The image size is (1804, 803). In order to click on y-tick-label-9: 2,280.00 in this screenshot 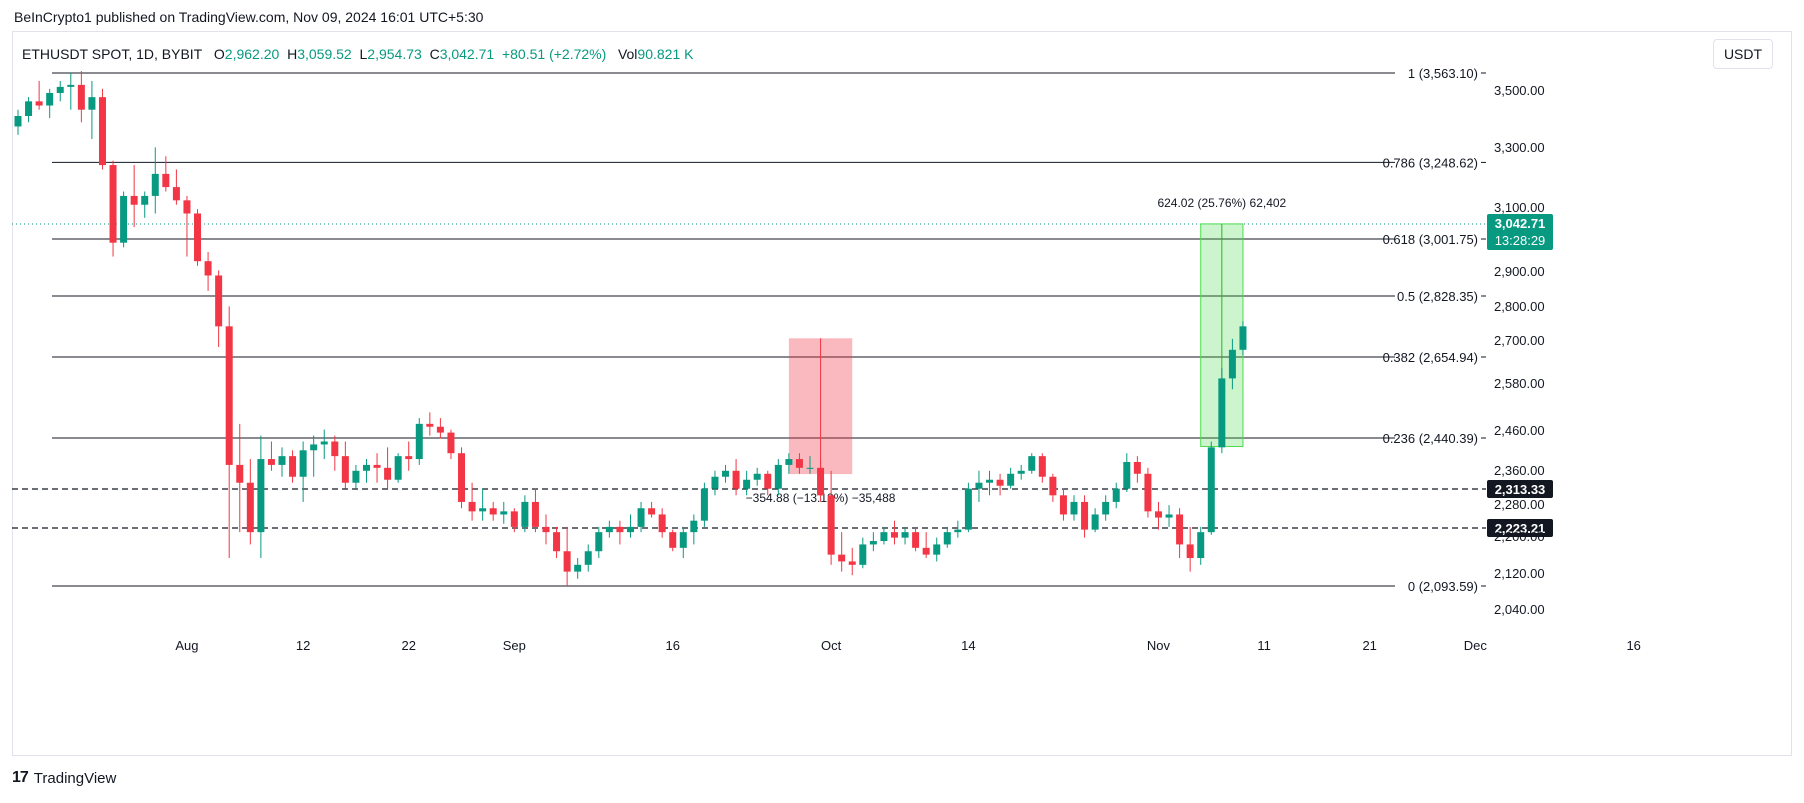, I will do `click(1519, 504)`.